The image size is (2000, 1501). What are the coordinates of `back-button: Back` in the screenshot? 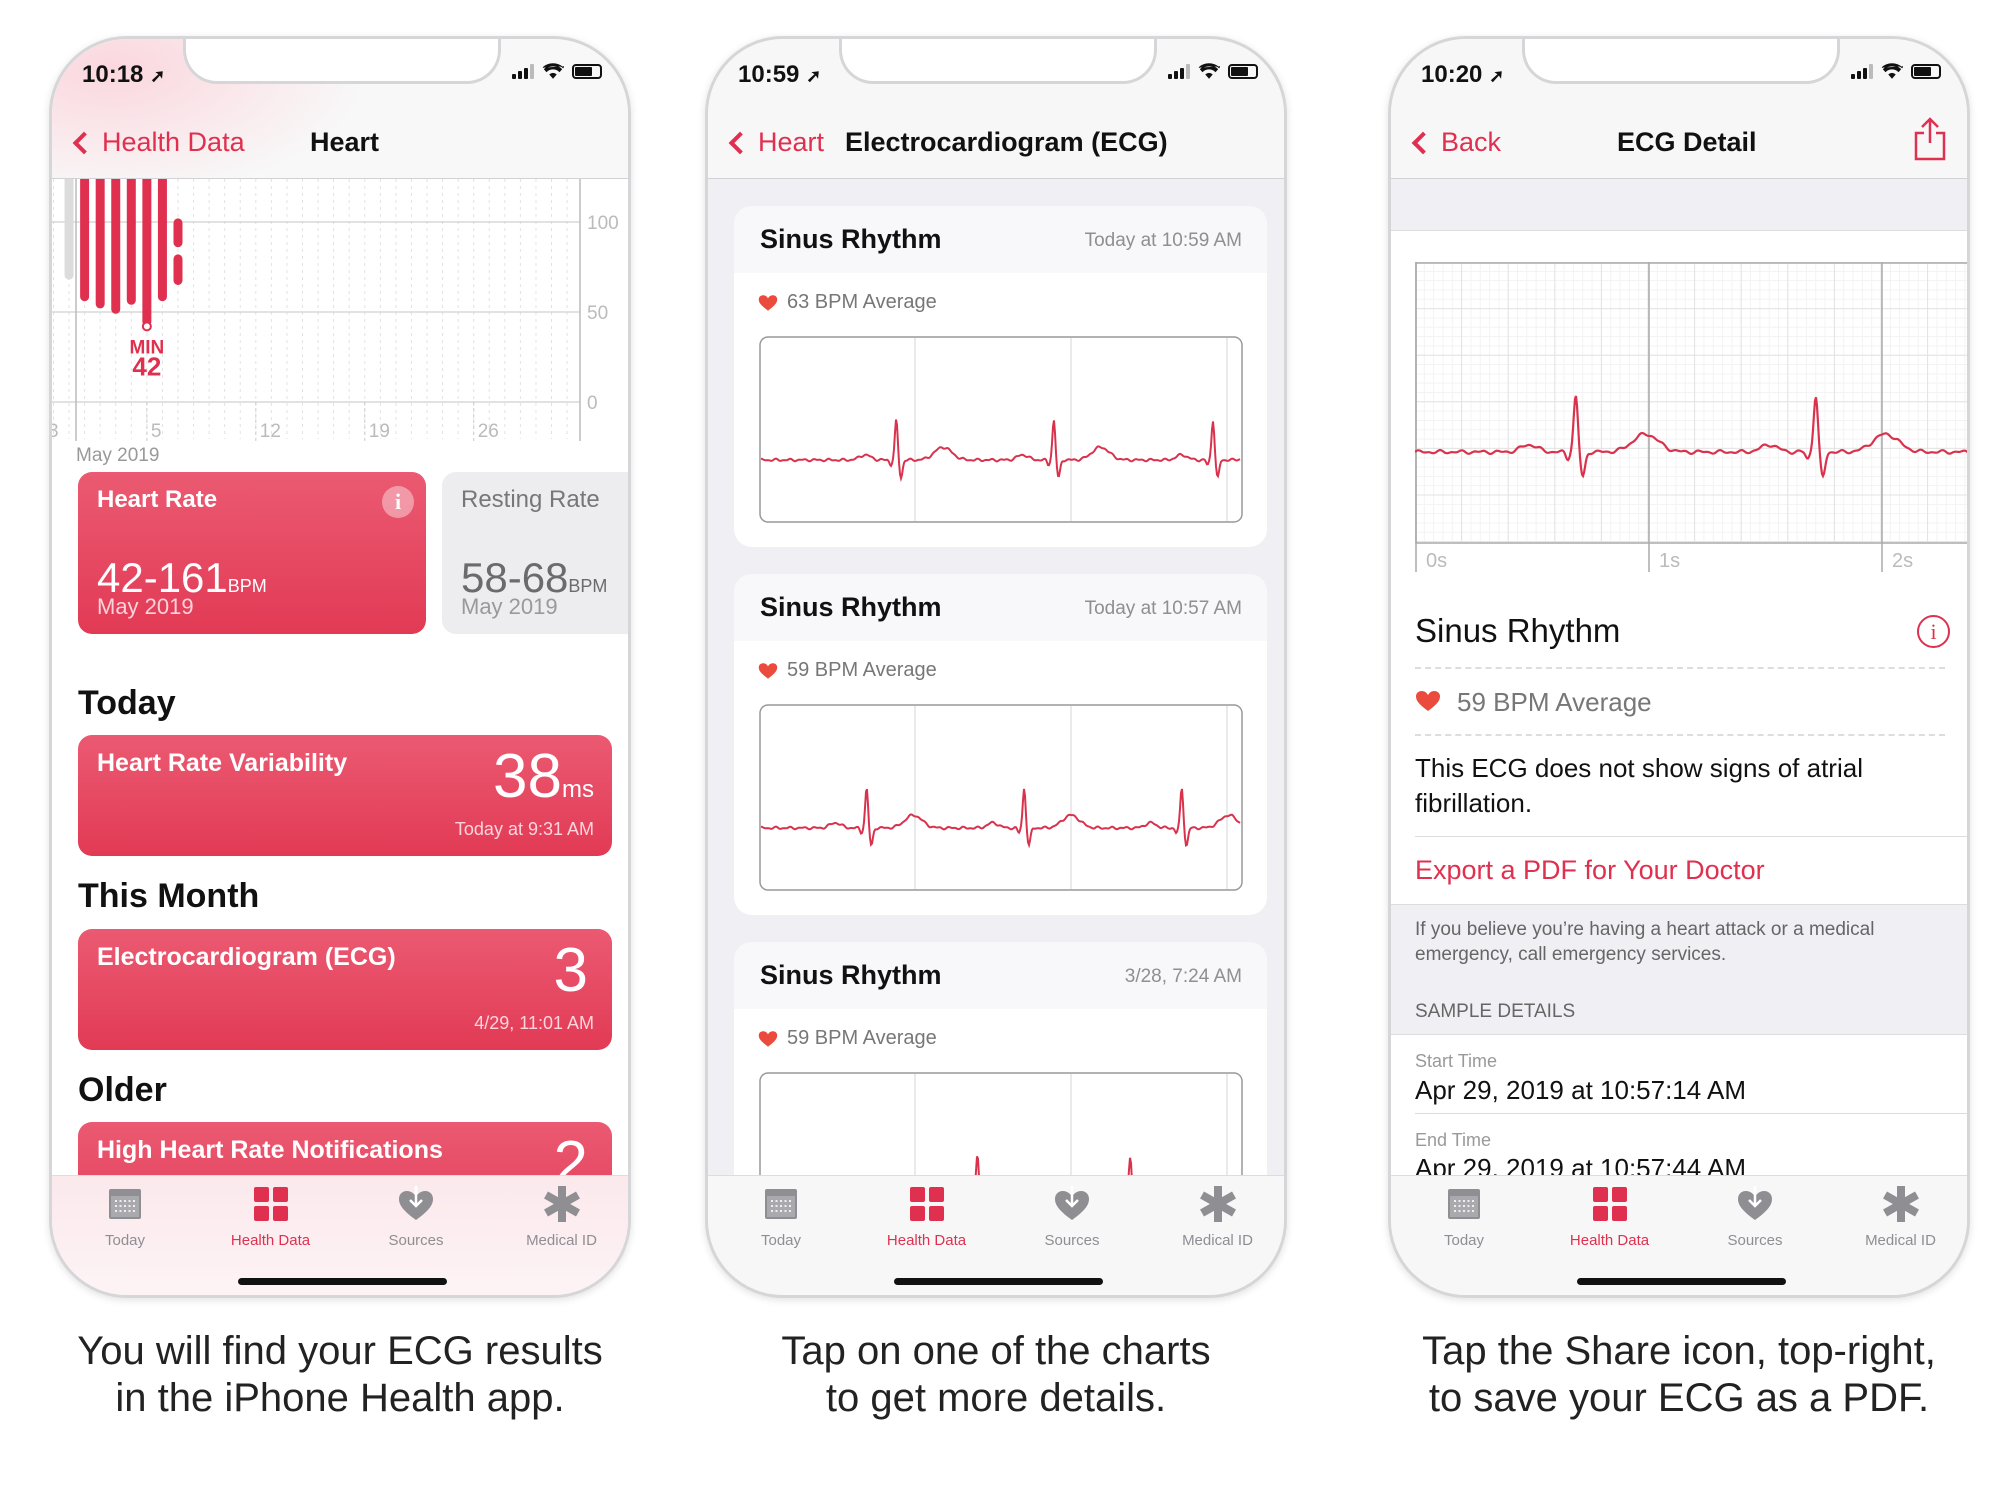 It's located at (1454, 142).